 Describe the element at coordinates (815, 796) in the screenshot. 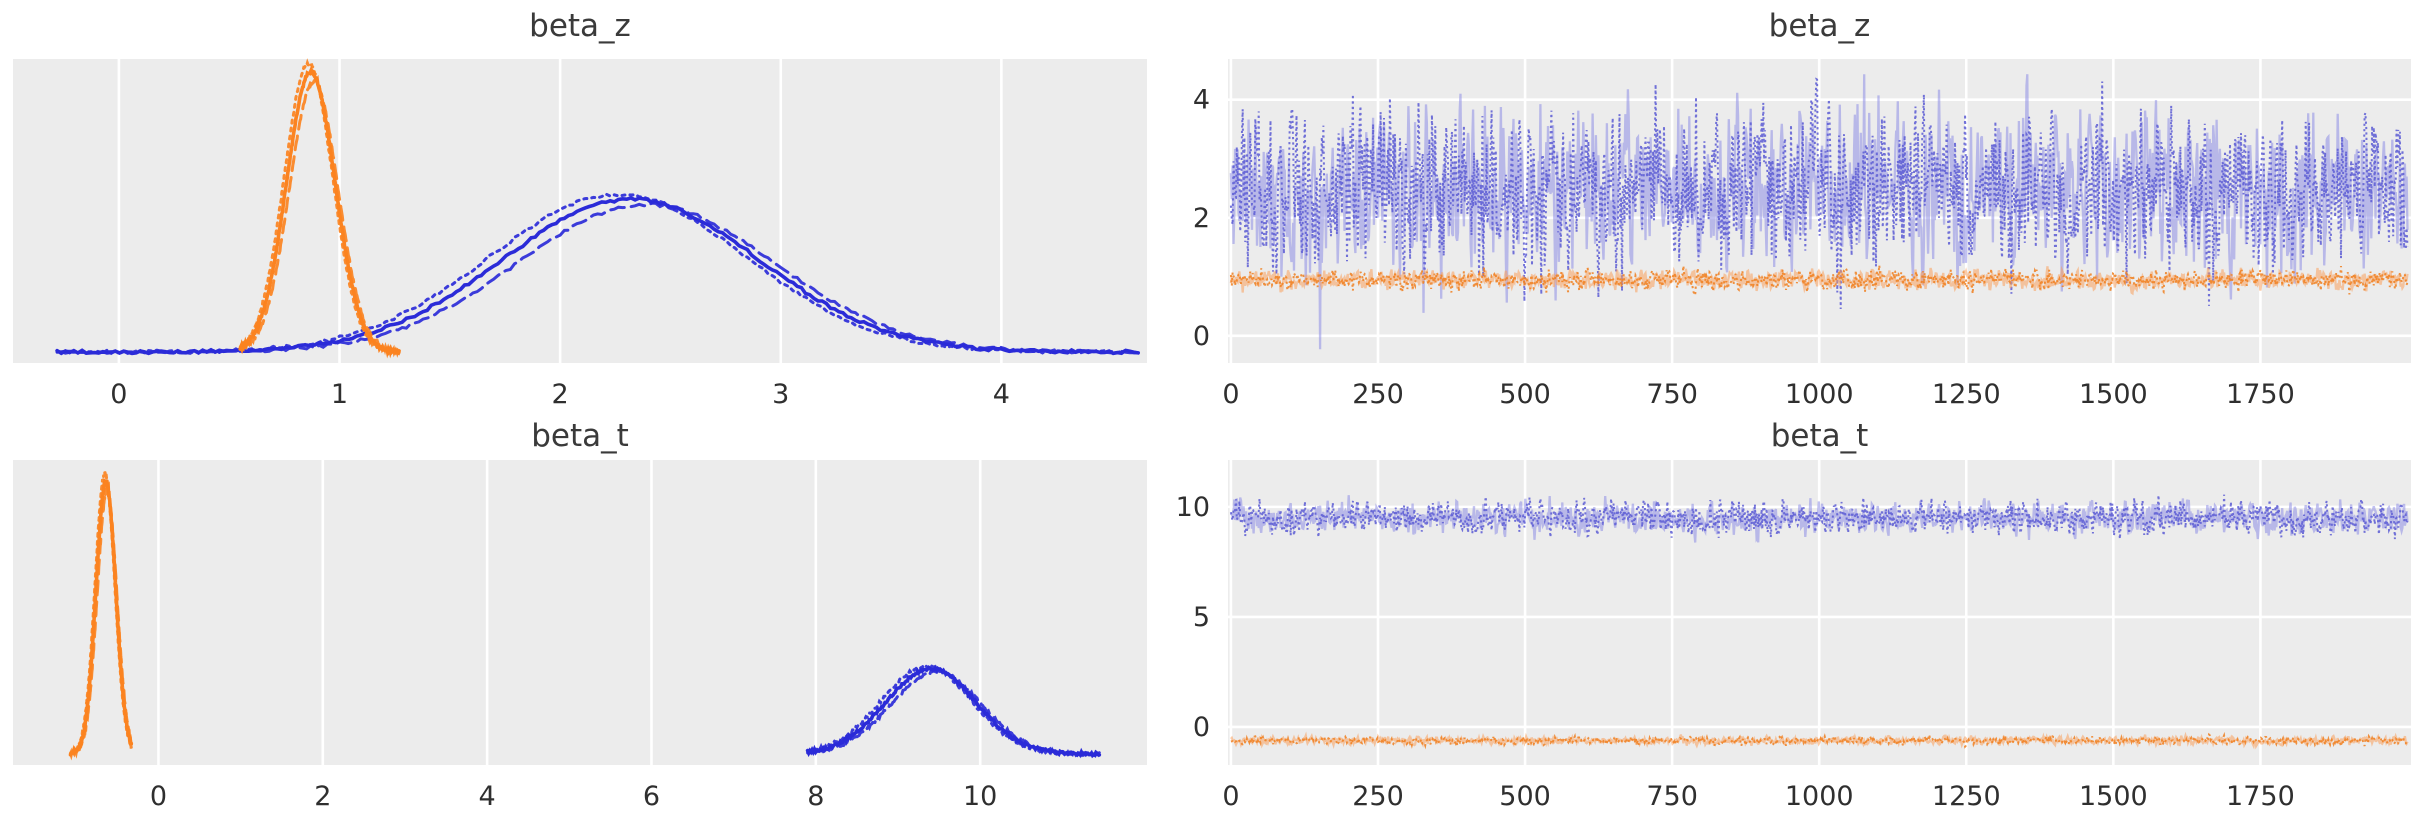

I see `x-tick-label: 8` at that location.